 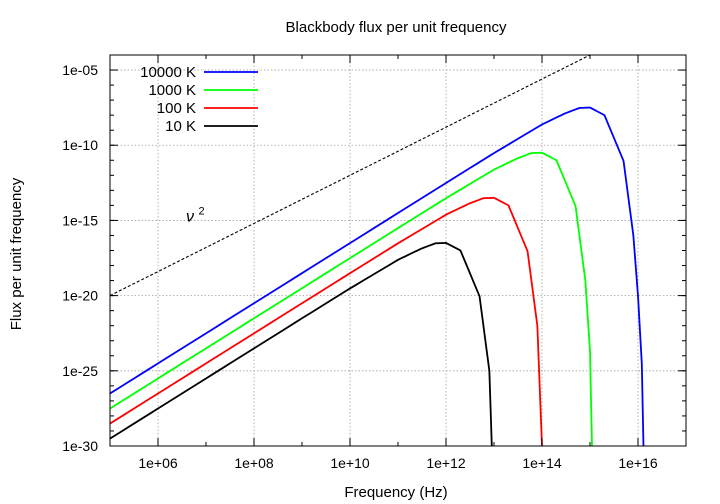 What do you see at coordinates (350, 463) in the screenshot?
I see `x-tick-label: 1e+10` at bounding box center [350, 463].